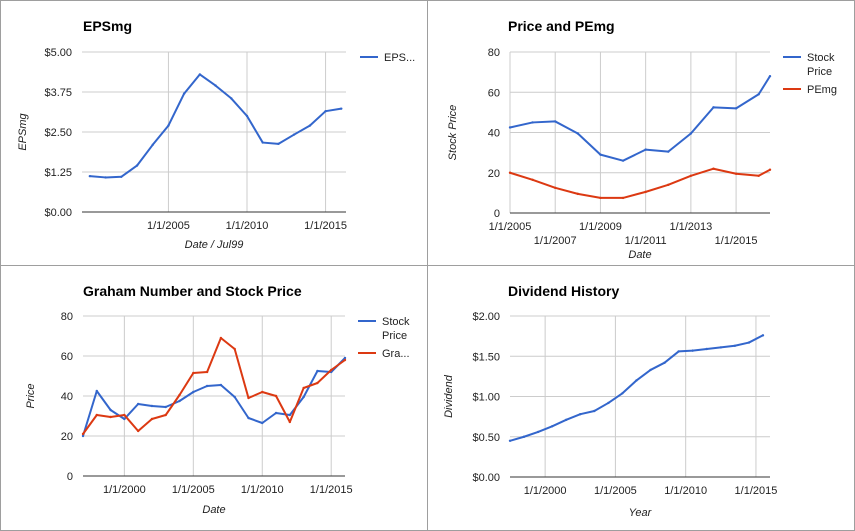 This screenshot has width=855, height=531. Describe the element at coordinates (736, 241) in the screenshot. I see `price-pe-x-tick-label: 1/1/2015` at that location.